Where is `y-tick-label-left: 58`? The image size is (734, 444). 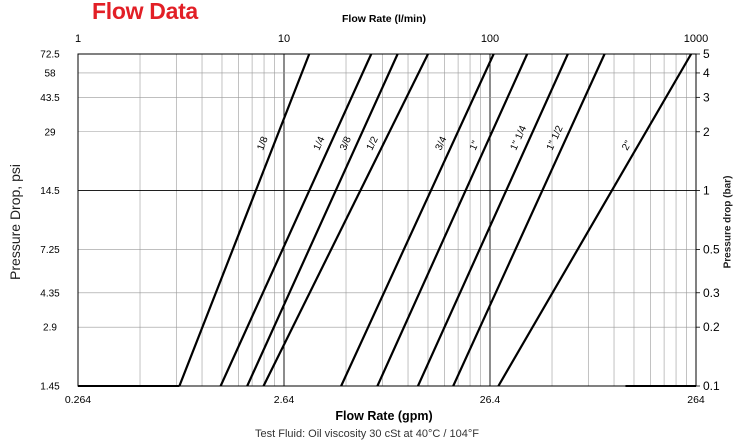
y-tick-label-left: 58 is located at coordinates (50, 73).